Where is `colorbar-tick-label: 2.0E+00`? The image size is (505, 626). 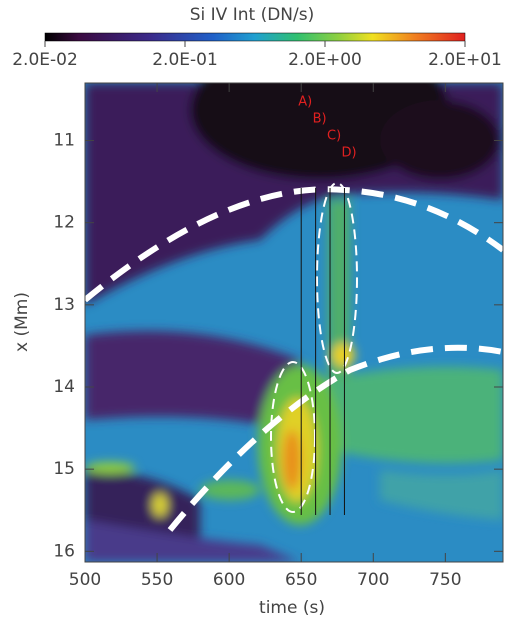
colorbar-tick-label: 2.0E+00 is located at coordinates (325, 60).